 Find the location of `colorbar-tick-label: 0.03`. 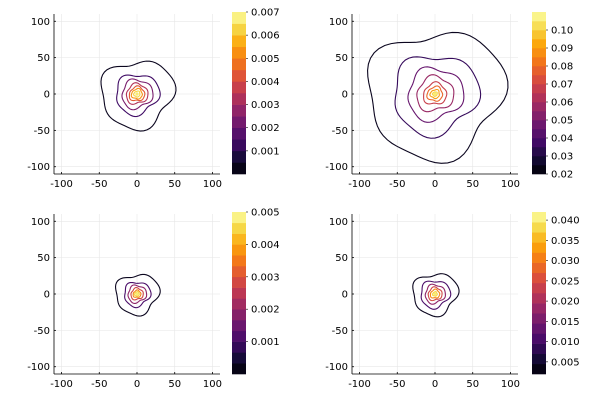

colorbar-tick-label: 0.03 is located at coordinates (562, 157).